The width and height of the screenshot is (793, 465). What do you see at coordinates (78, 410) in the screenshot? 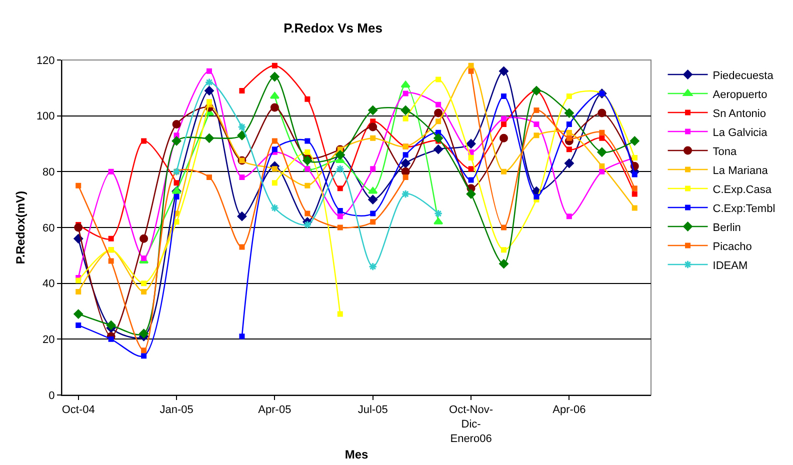
I see `x-tick-label: Oct-04` at bounding box center [78, 410].